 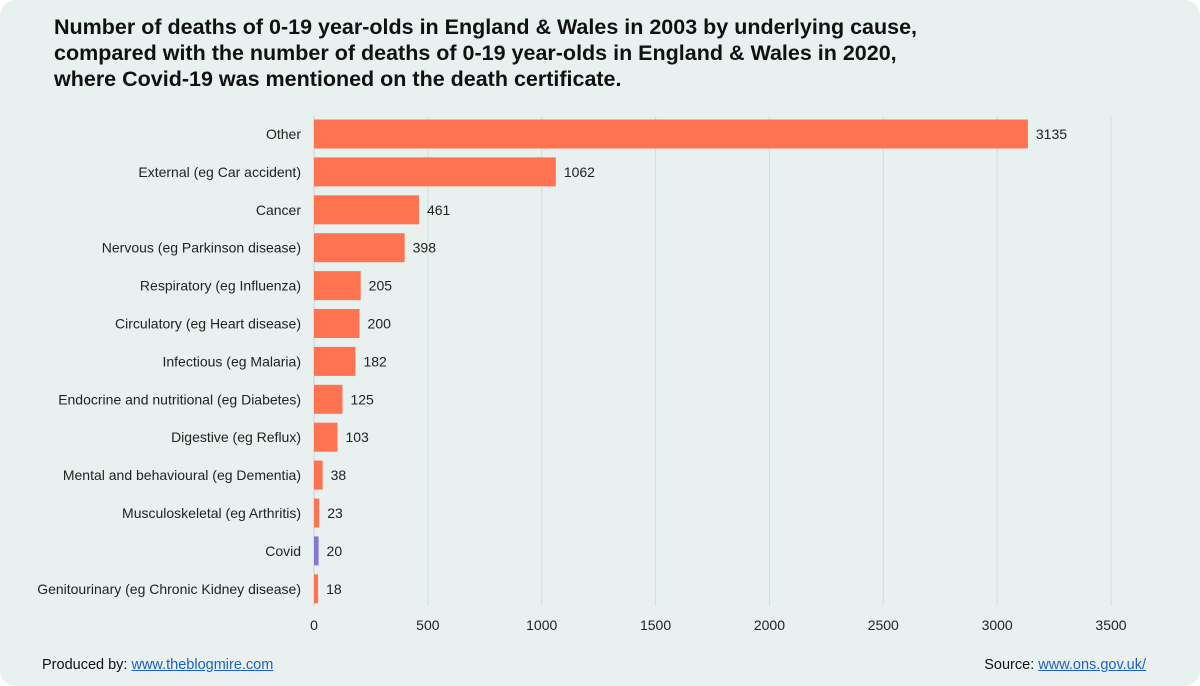 I want to click on x-tick-label-2000: 2000, so click(x=769, y=625).